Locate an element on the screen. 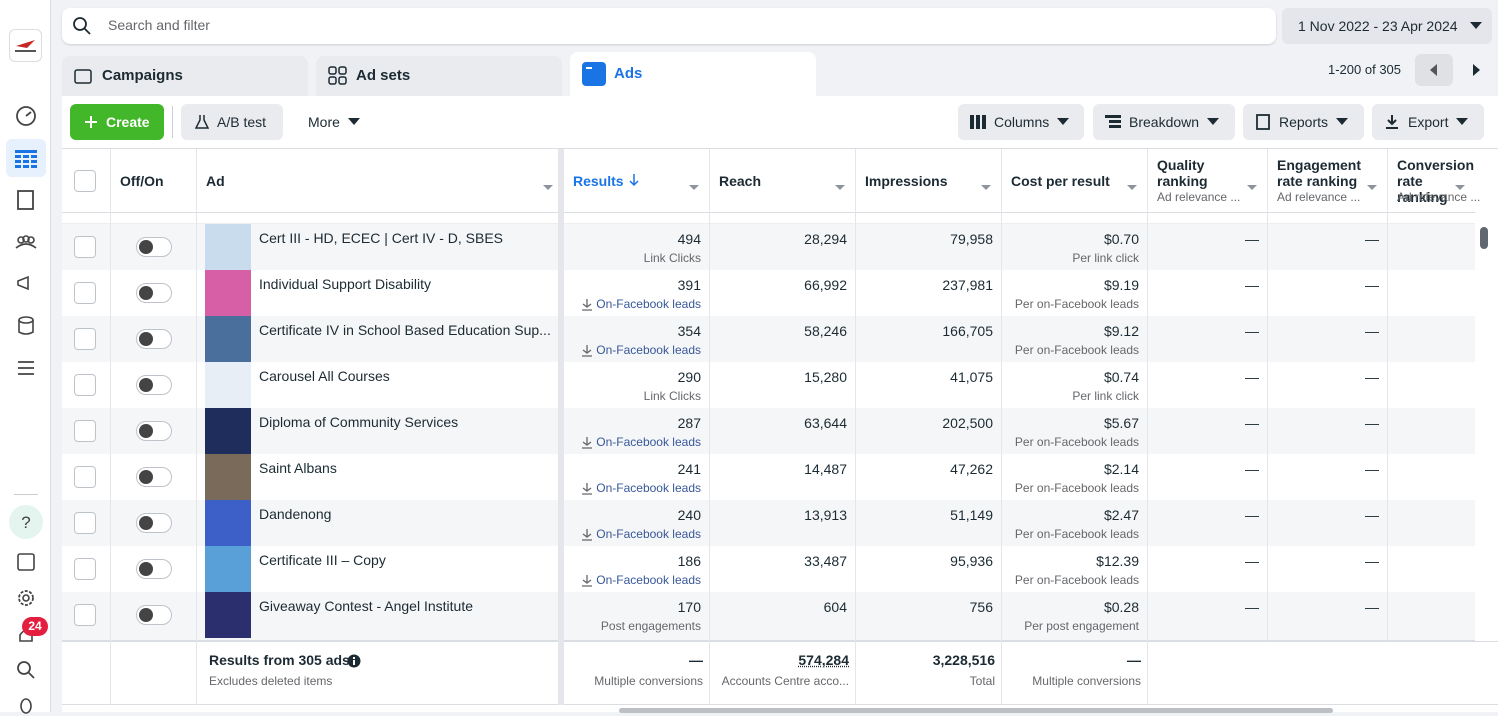 The image size is (1498, 716). ad-name: Carousel All Courses is located at coordinates (406, 376).